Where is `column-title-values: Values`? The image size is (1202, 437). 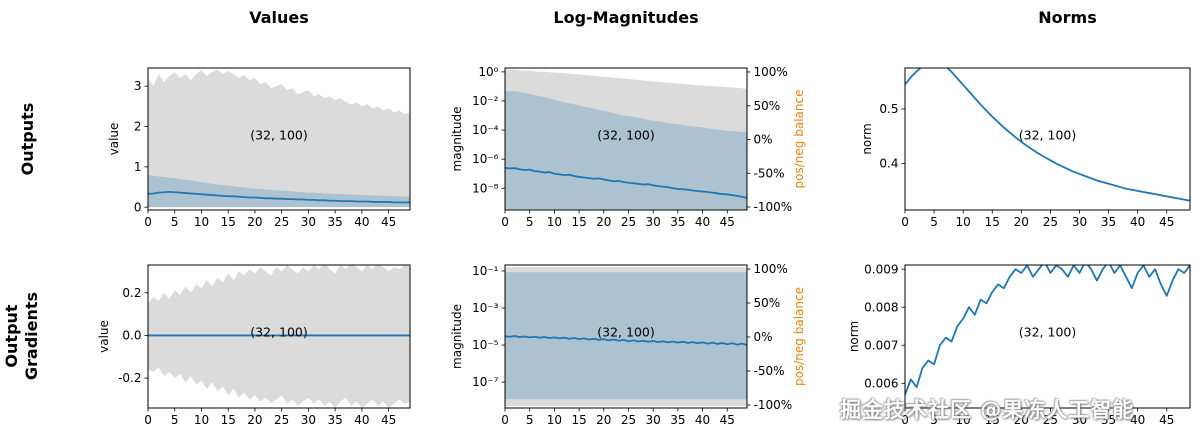 column-title-values: Values is located at coordinates (279, 17).